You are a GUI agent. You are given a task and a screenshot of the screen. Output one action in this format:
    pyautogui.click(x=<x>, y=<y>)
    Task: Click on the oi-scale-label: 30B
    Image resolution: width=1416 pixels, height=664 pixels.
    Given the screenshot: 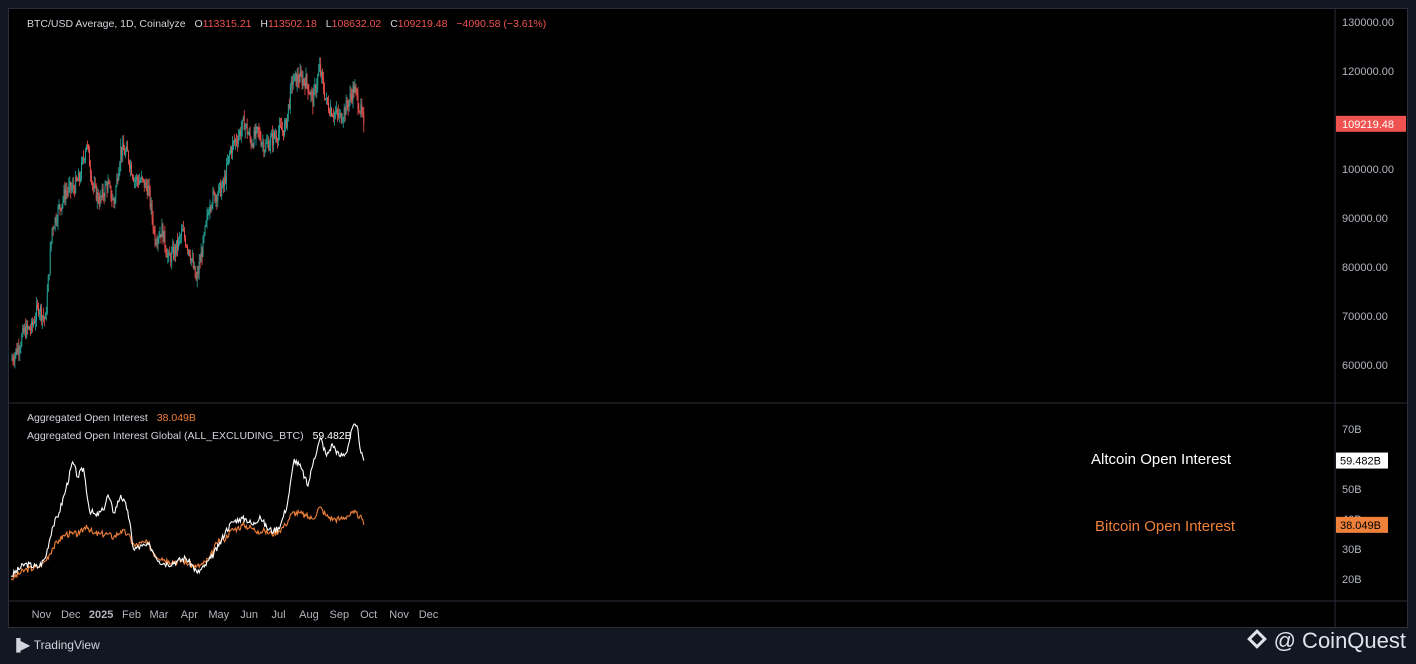 What is the action you would take?
    pyautogui.click(x=1352, y=550)
    